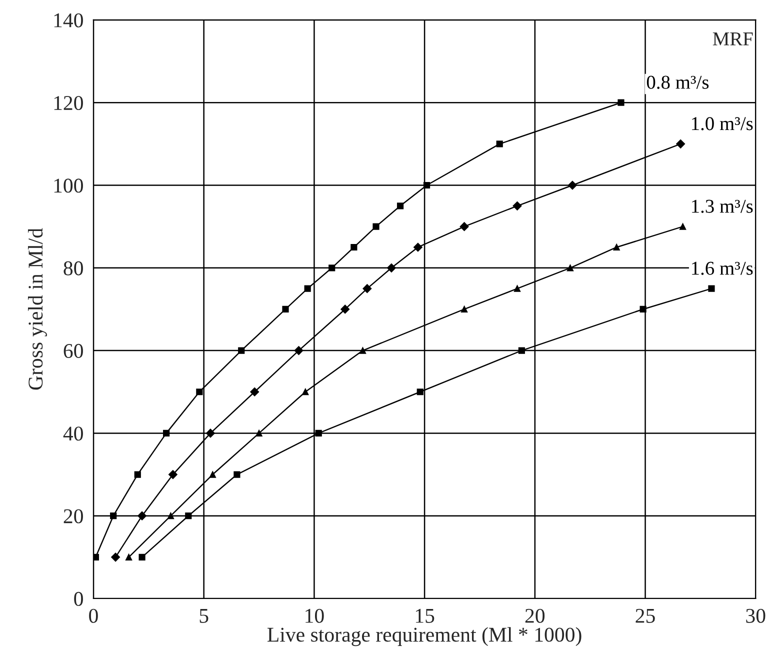  I want to click on x-tick-label: 30, so click(756, 615).